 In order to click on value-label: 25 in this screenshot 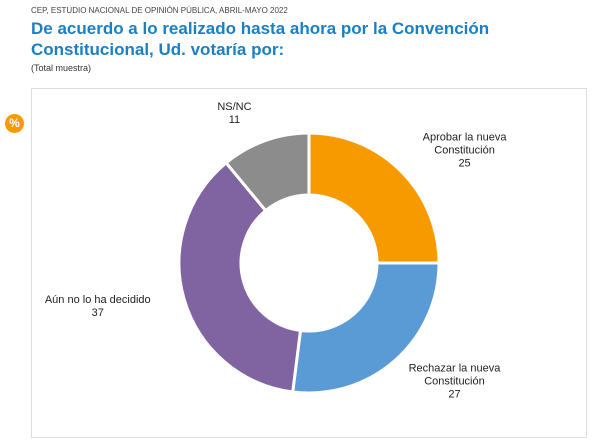, I will do `click(464, 163)`.